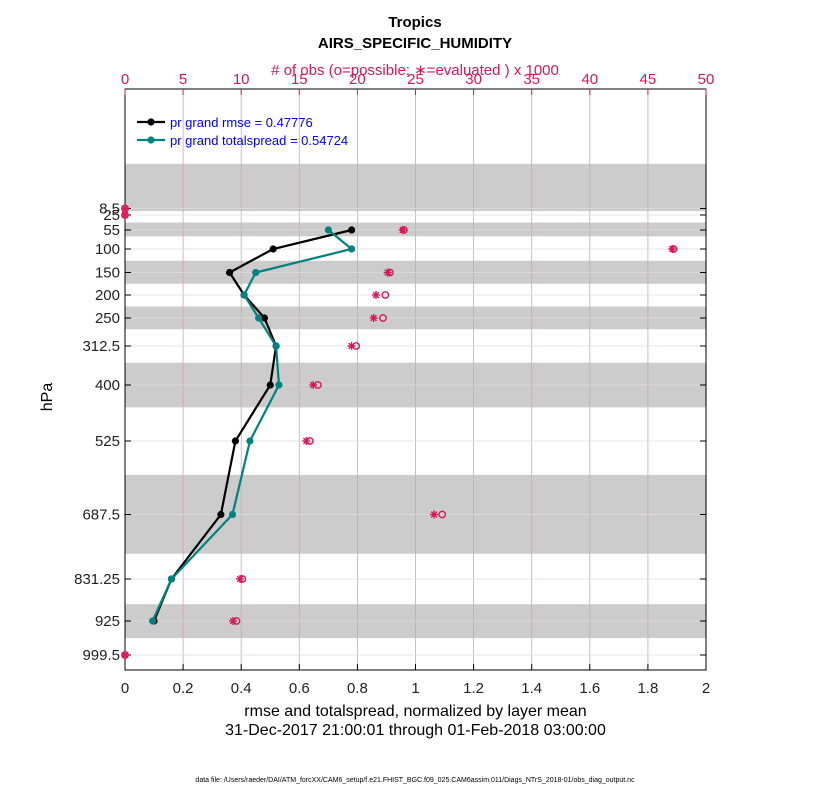 This screenshot has height=800, width=830. Describe the element at coordinates (647, 688) in the screenshot. I see `x-tick-label-9: 1.8` at that location.